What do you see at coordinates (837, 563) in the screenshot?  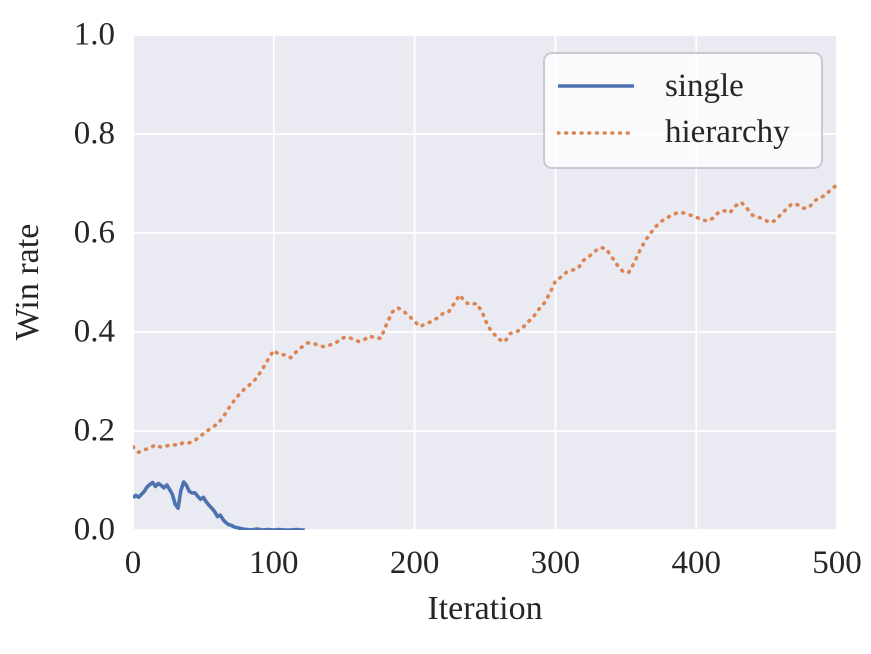 I see `x-tick-label: 500` at bounding box center [837, 563].